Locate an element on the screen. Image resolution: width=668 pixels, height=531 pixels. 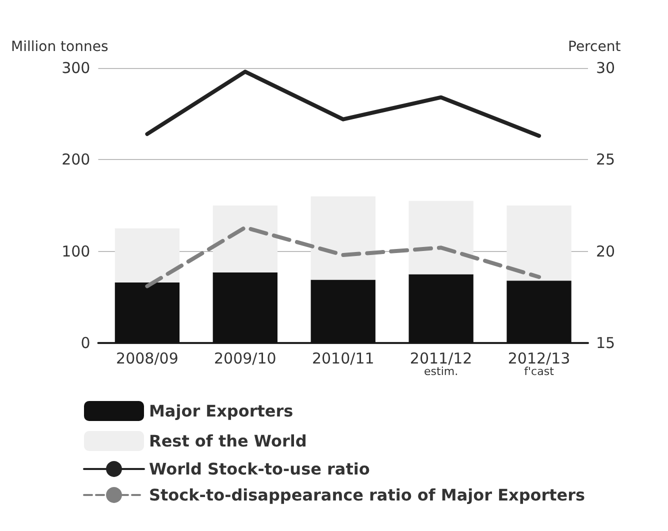
x-tick-label: 2009/10 is located at coordinates (245, 359).